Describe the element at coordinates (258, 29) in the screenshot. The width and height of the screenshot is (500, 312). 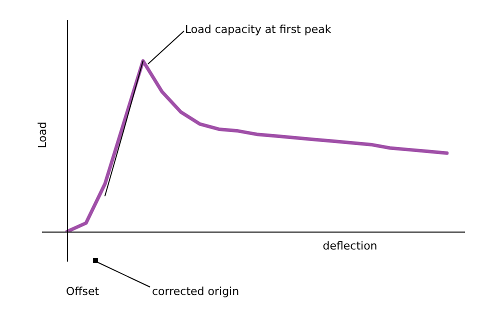
I see `text: Load capacity at first peak` at that location.